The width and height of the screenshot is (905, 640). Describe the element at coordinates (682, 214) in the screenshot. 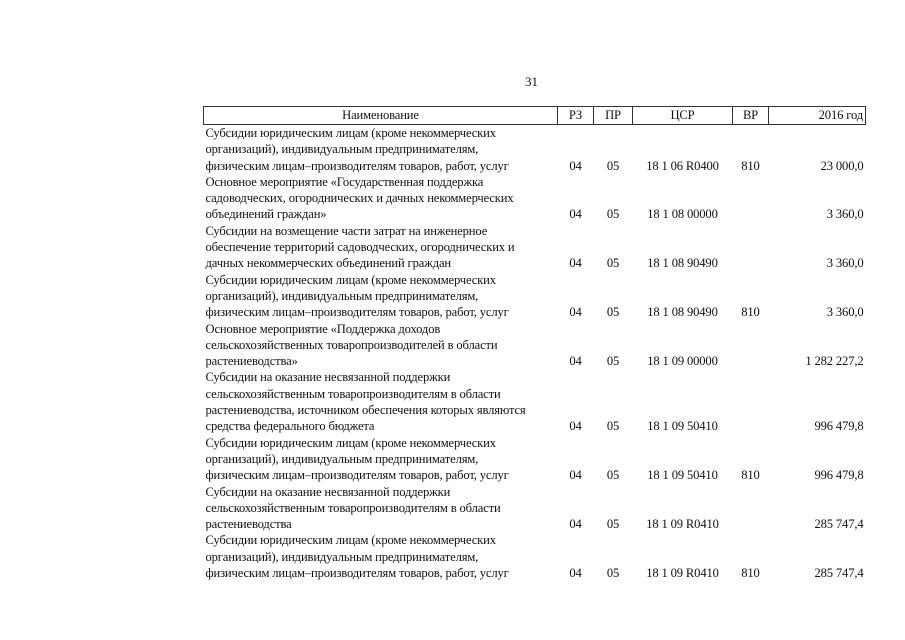

I see `cell-csr: 18 1 08 00000` at that location.